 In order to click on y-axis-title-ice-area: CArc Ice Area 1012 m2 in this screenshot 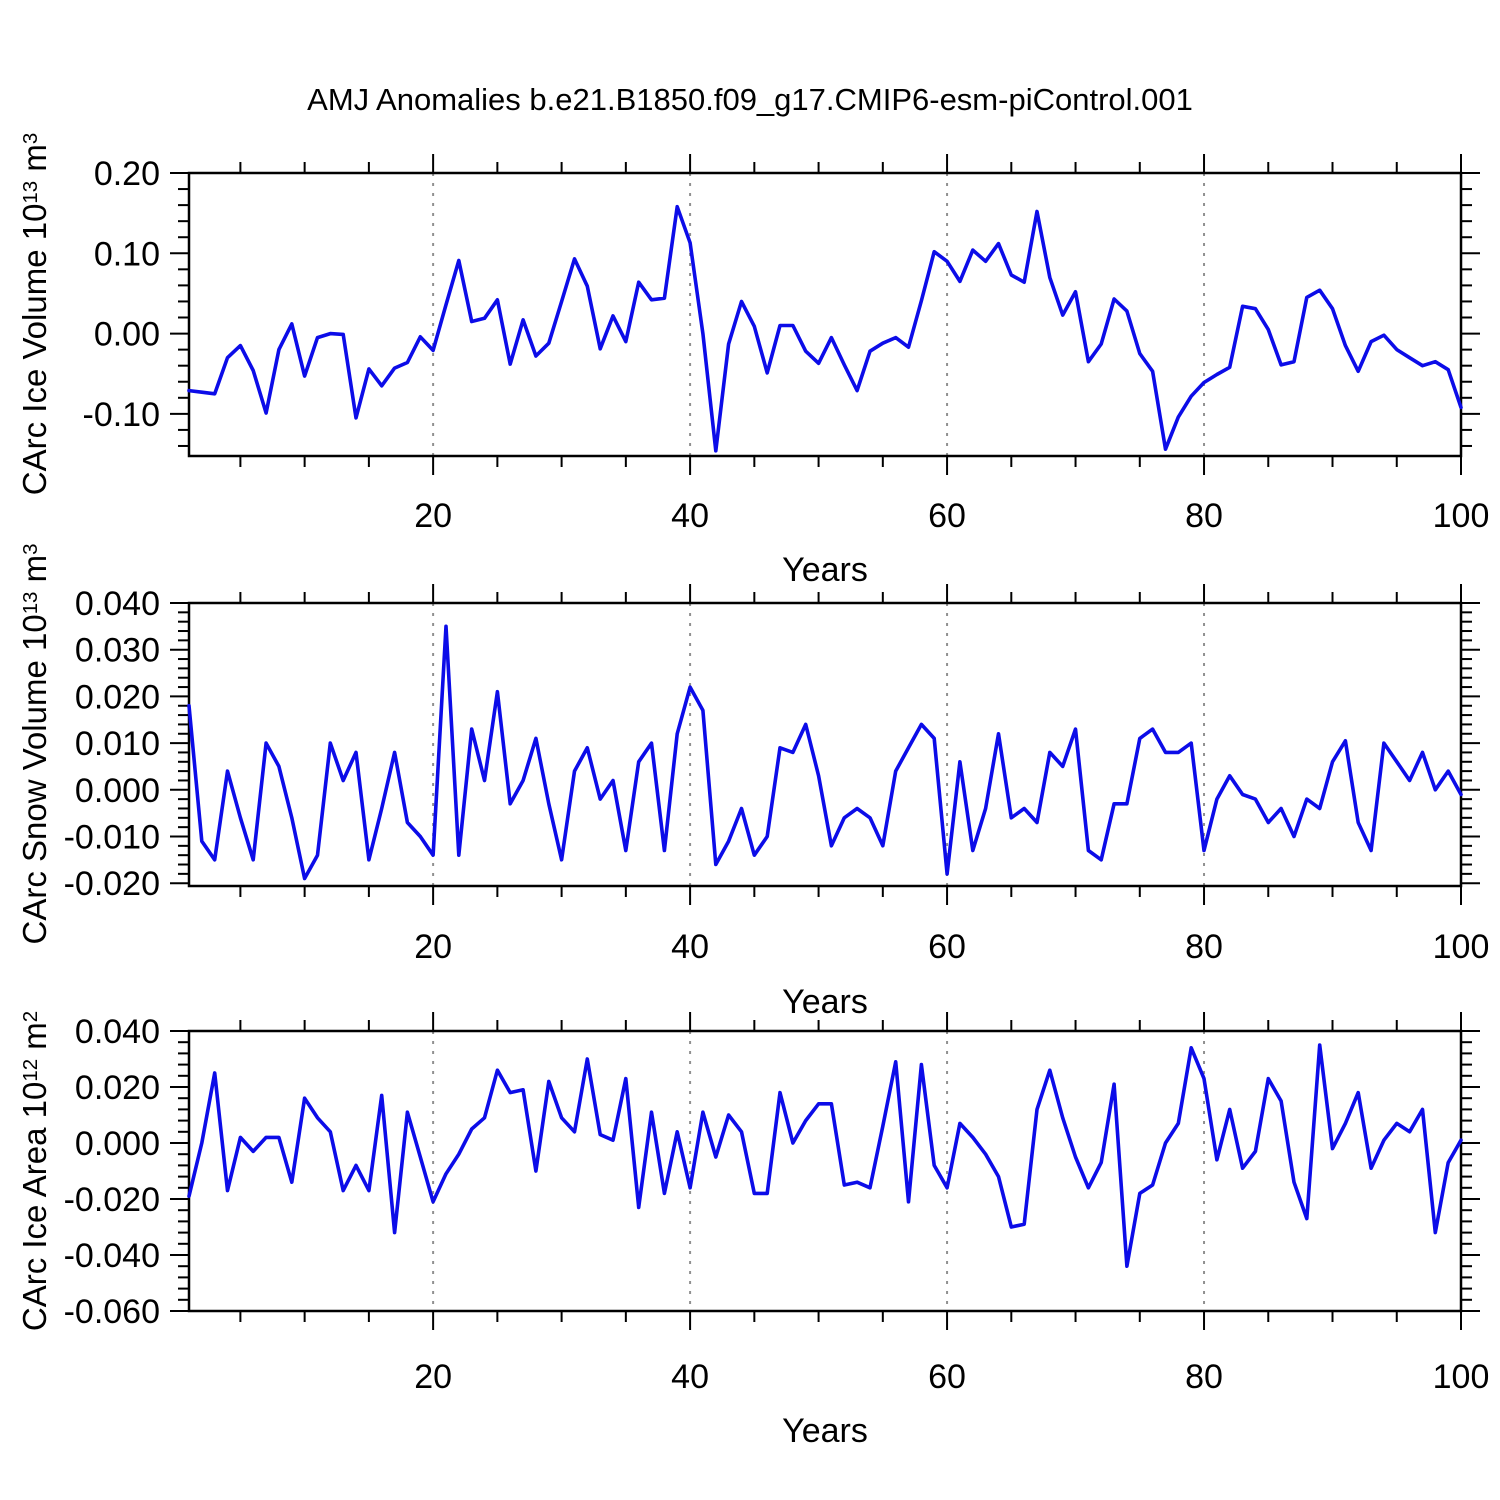, I will do `click(35, 1171)`.